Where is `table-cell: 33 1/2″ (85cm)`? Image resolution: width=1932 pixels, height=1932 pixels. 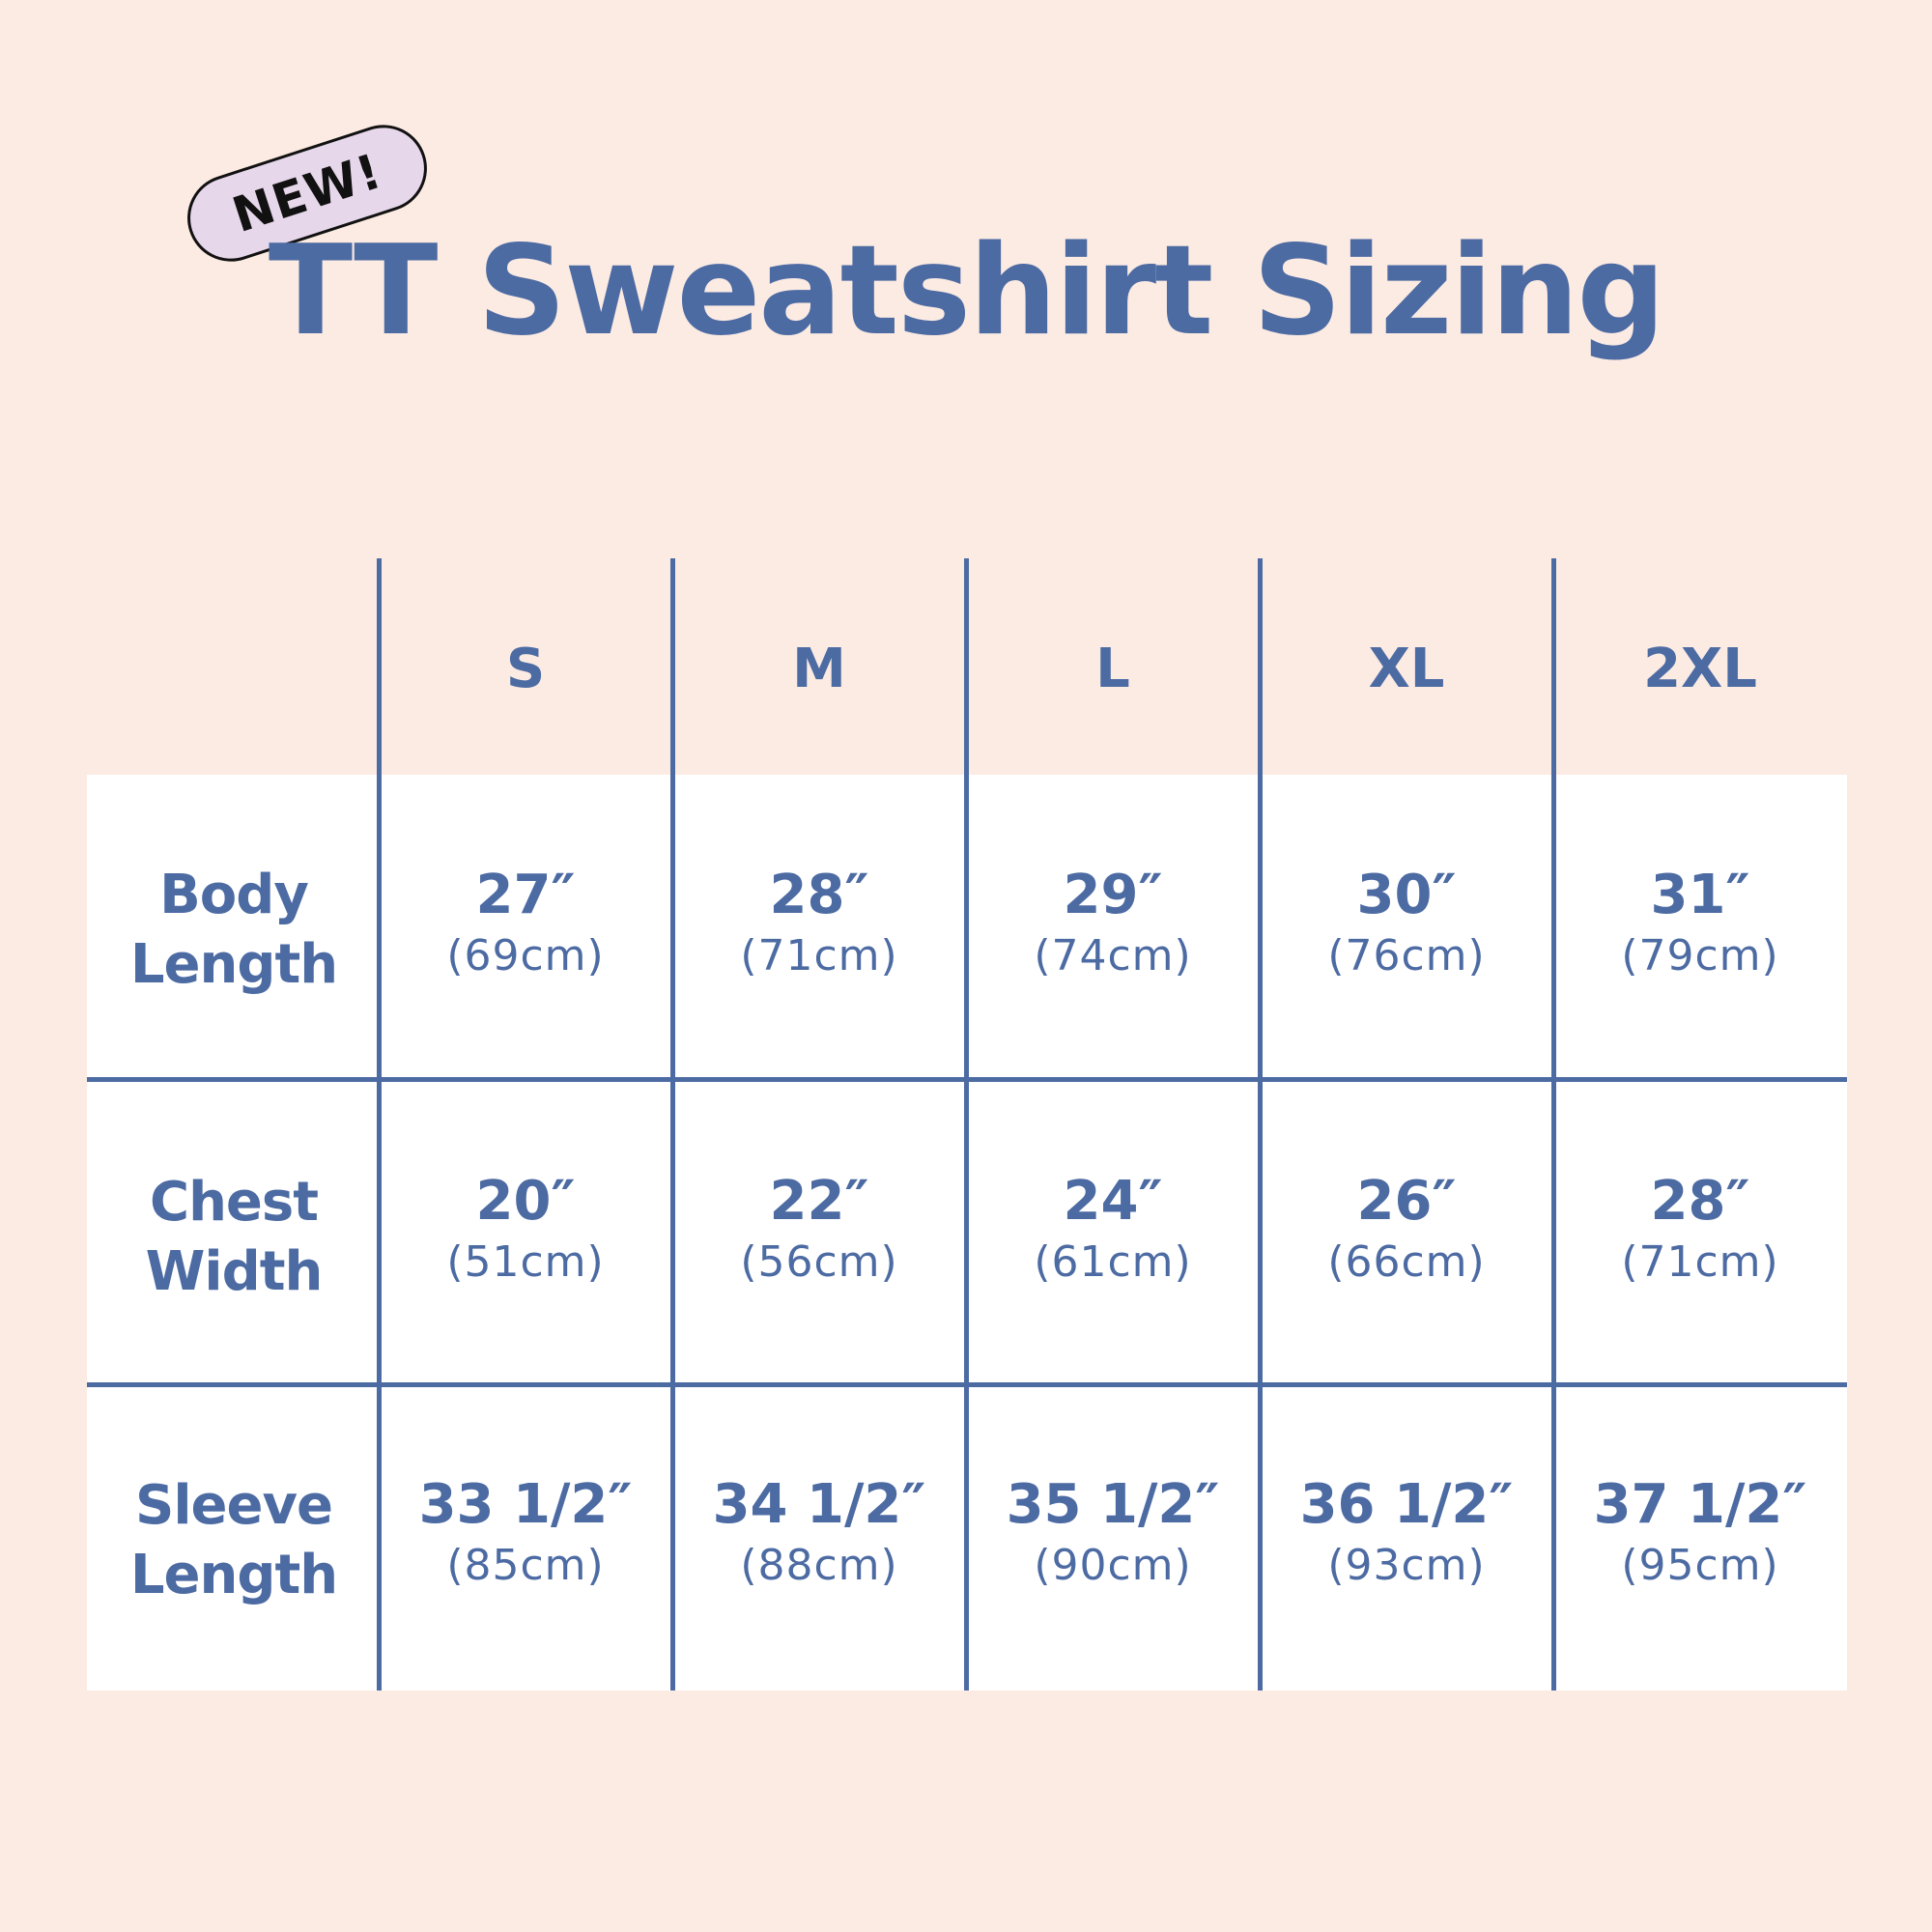 table-cell: 33 1/2″ (85cm) is located at coordinates (525, 1535).